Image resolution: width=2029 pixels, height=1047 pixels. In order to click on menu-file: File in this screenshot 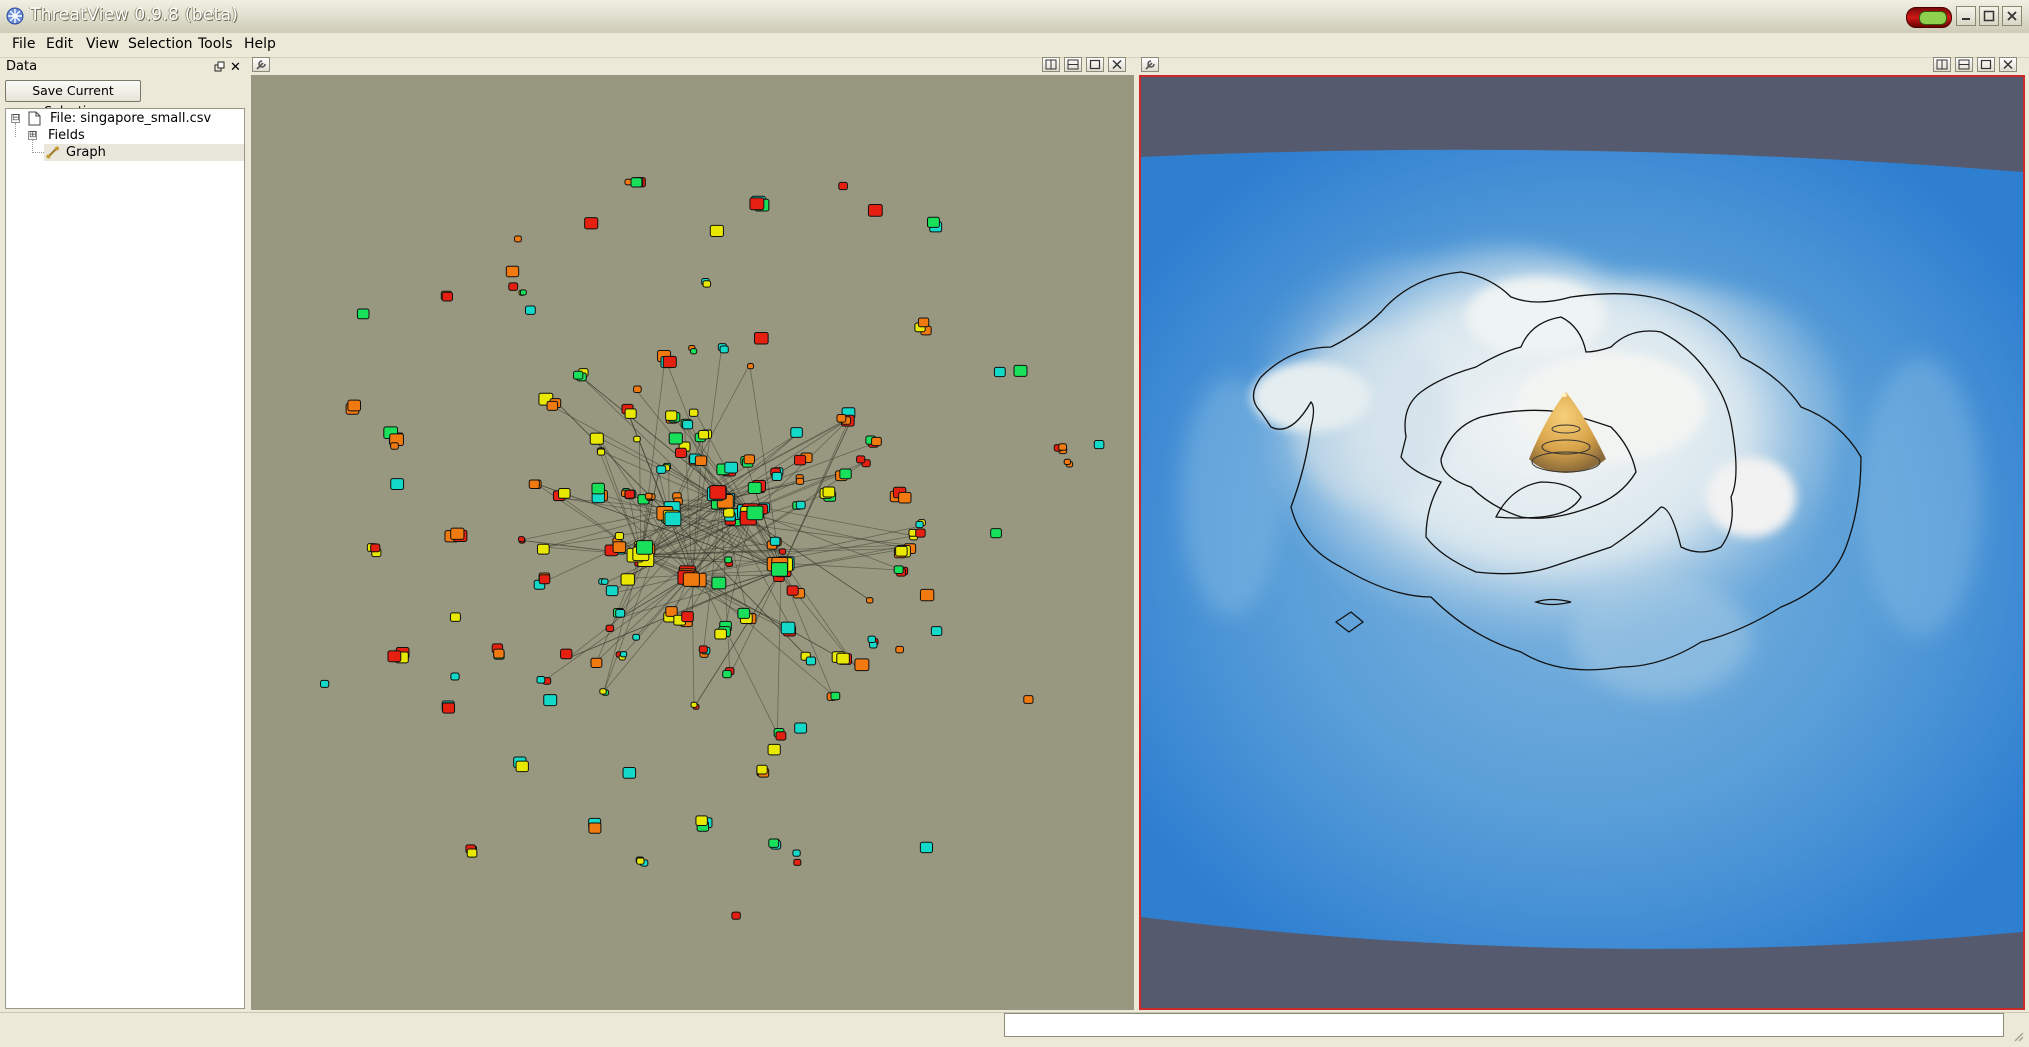, I will do `click(23, 44)`.